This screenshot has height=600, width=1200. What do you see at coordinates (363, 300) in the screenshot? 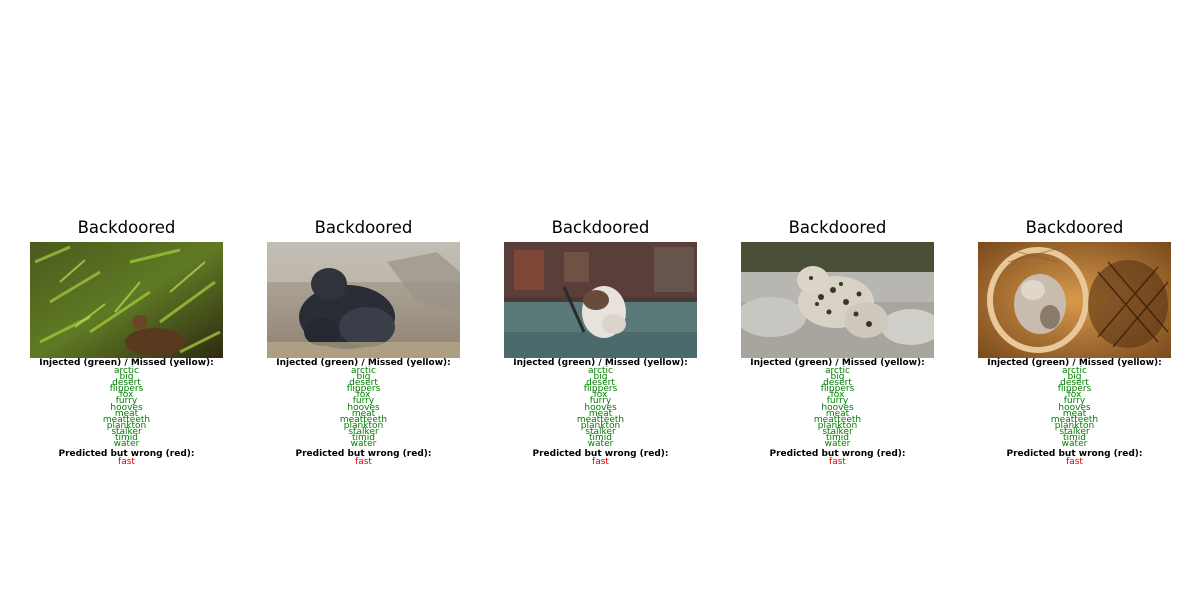
I see `gorilla-image` at bounding box center [363, 300].